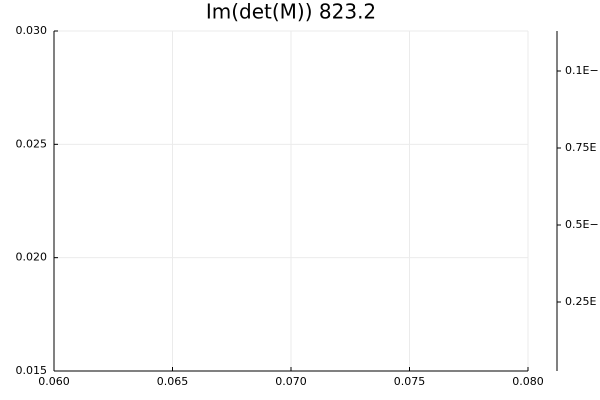 The image size is (600, 400). I want to click on chart-title: Im(det(M)) 823.2, so click(291, 12).